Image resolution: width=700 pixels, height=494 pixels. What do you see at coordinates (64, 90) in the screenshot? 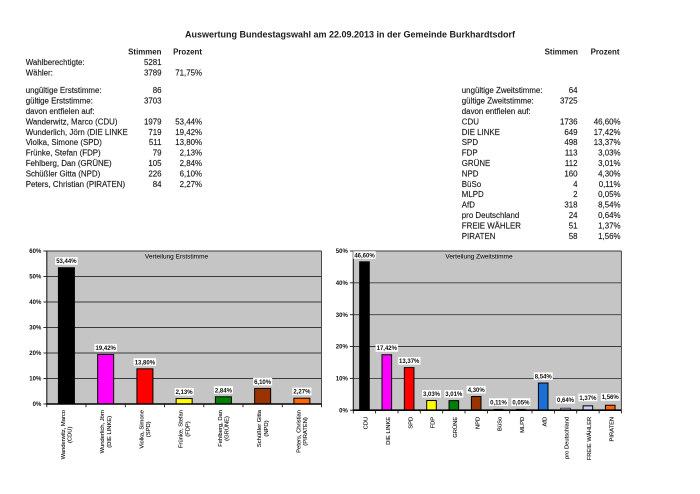
I see `svg-text: ungültige Erststimme:` at bounding box center [64, 90].